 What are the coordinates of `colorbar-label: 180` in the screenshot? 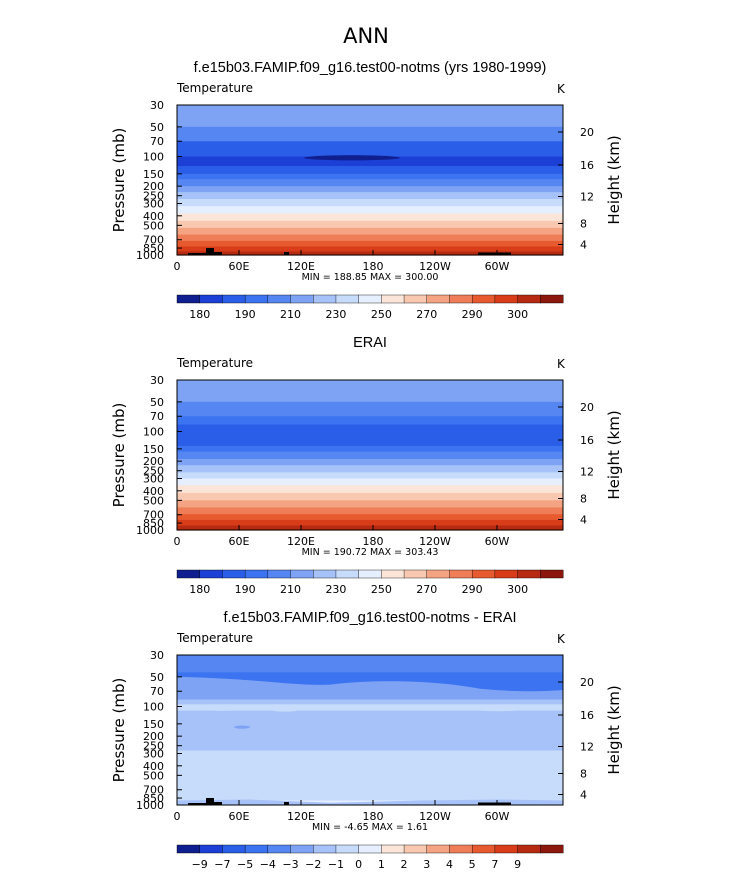 It's located at (199, 589).